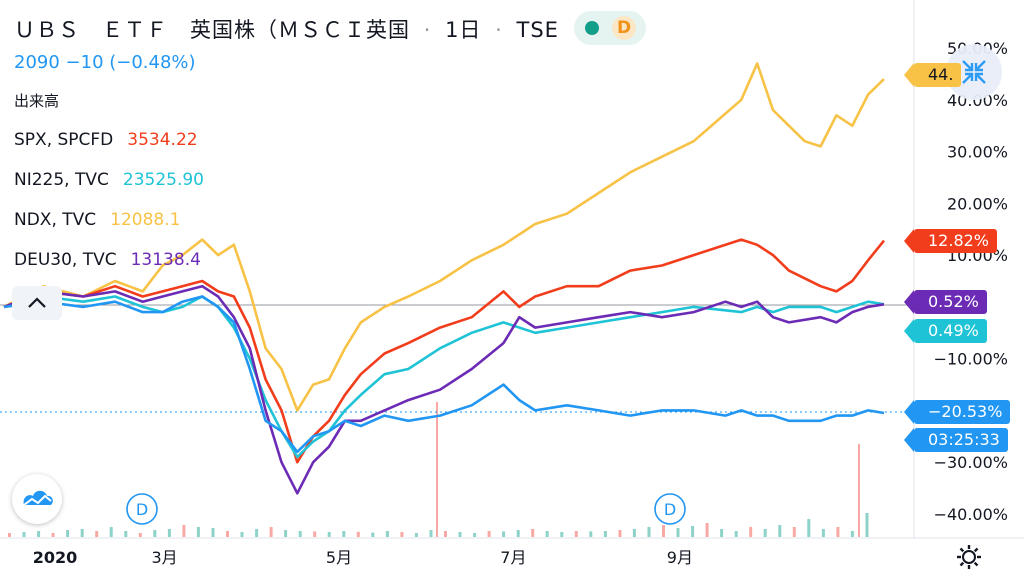 The width and height of the screenshot is (1024, 576). What do you see at coordinates (65, 260) in the screenshot?
I see `legend-label: DEU30, TVC` at bounding box center [65, 260].